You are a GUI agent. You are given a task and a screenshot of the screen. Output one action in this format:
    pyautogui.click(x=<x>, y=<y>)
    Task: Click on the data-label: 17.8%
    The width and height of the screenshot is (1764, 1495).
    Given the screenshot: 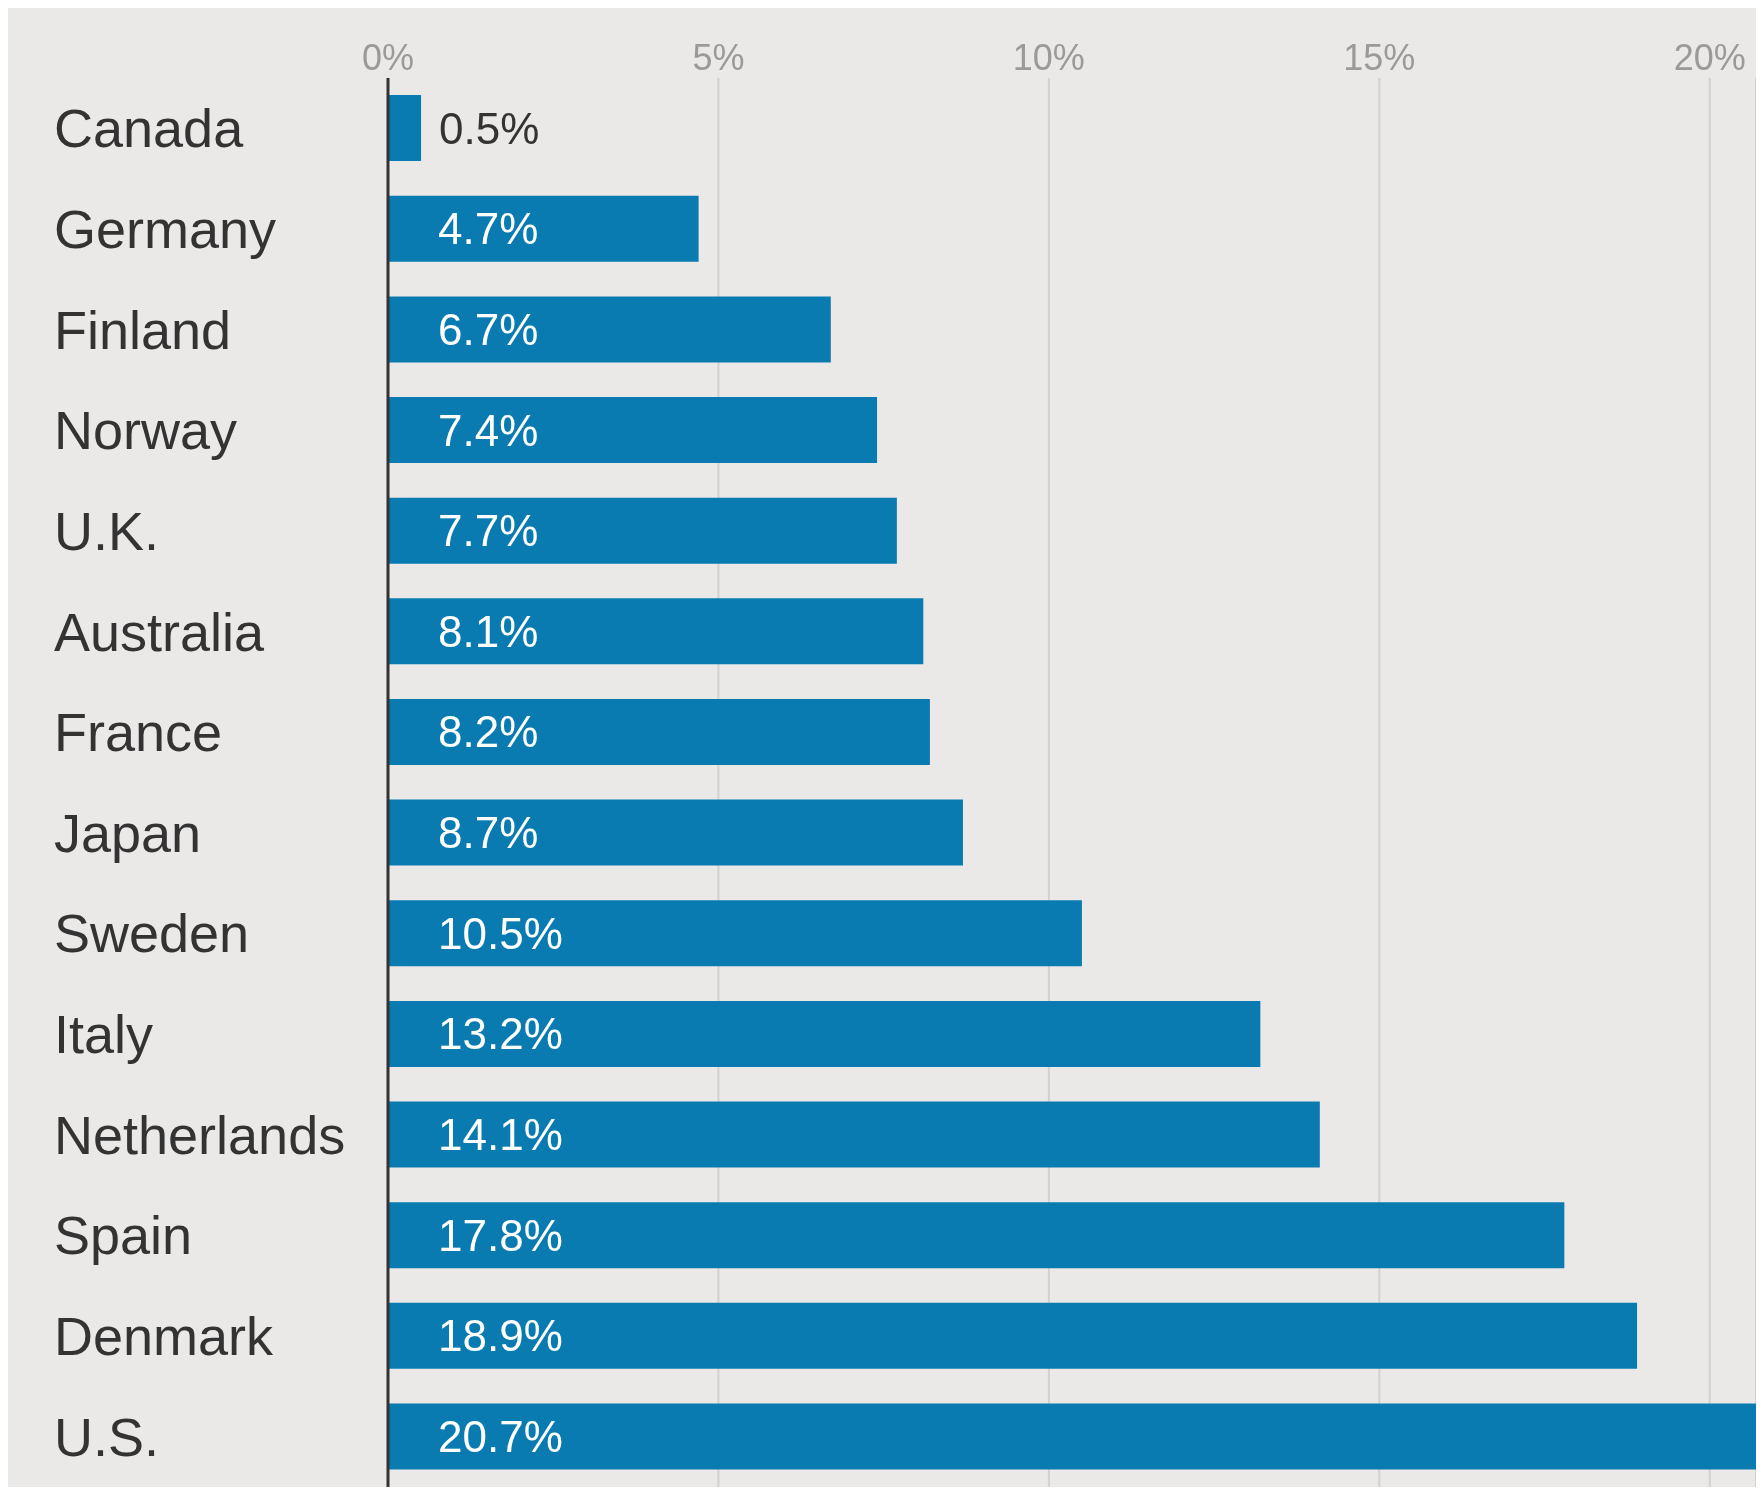 What is the action you would take?
    pyautogui.click(x=500, y=1235)
    